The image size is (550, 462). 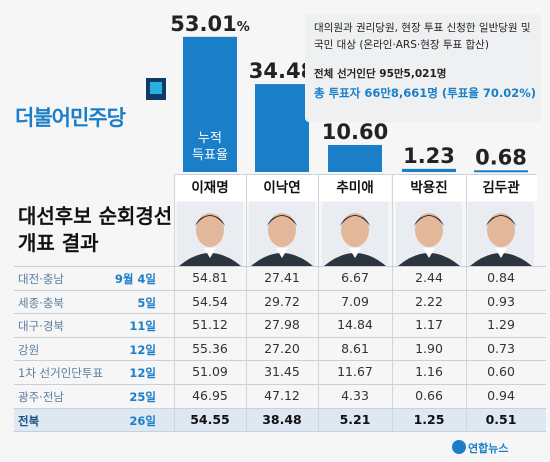 I want to click on table-cell: 51.09, so click(x=210, y=372).